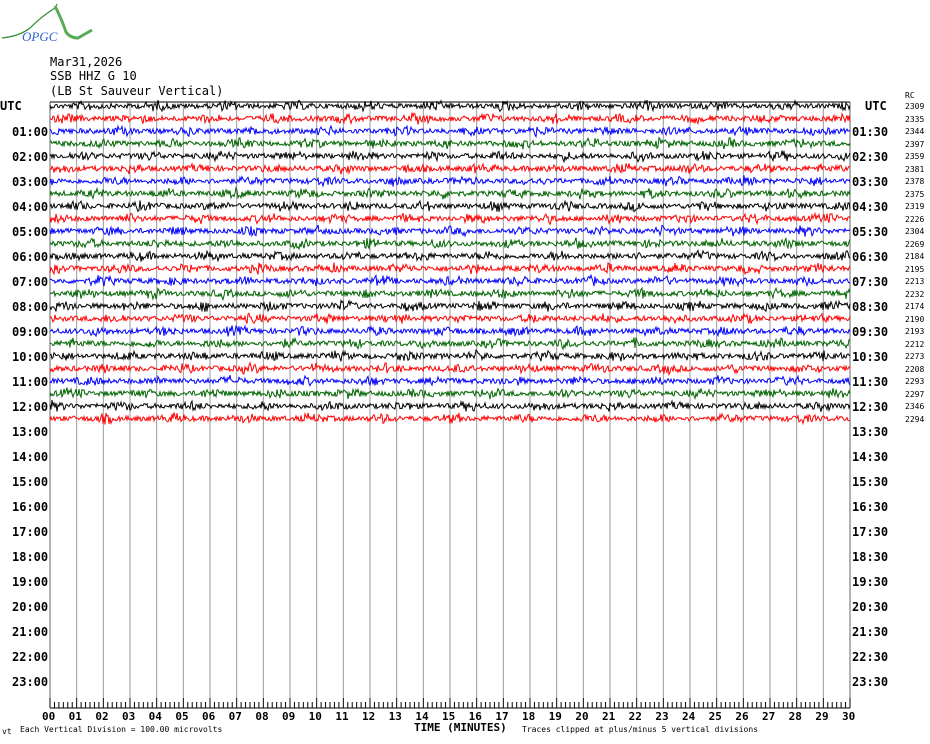 This screenshot has height=744, width=930. I want to click on x-tick-label: 00, so click(49, 716).